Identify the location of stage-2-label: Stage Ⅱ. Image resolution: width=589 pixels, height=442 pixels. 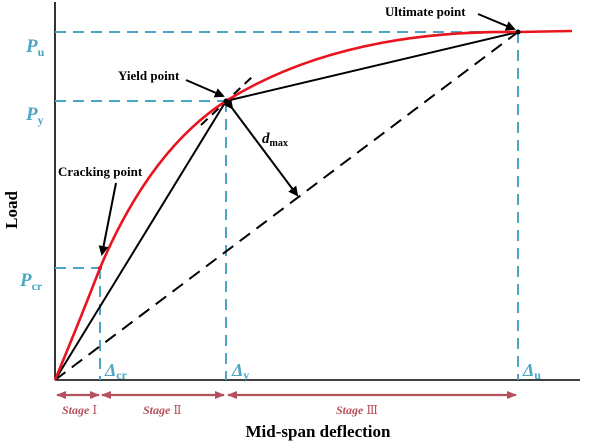
(162, 410).